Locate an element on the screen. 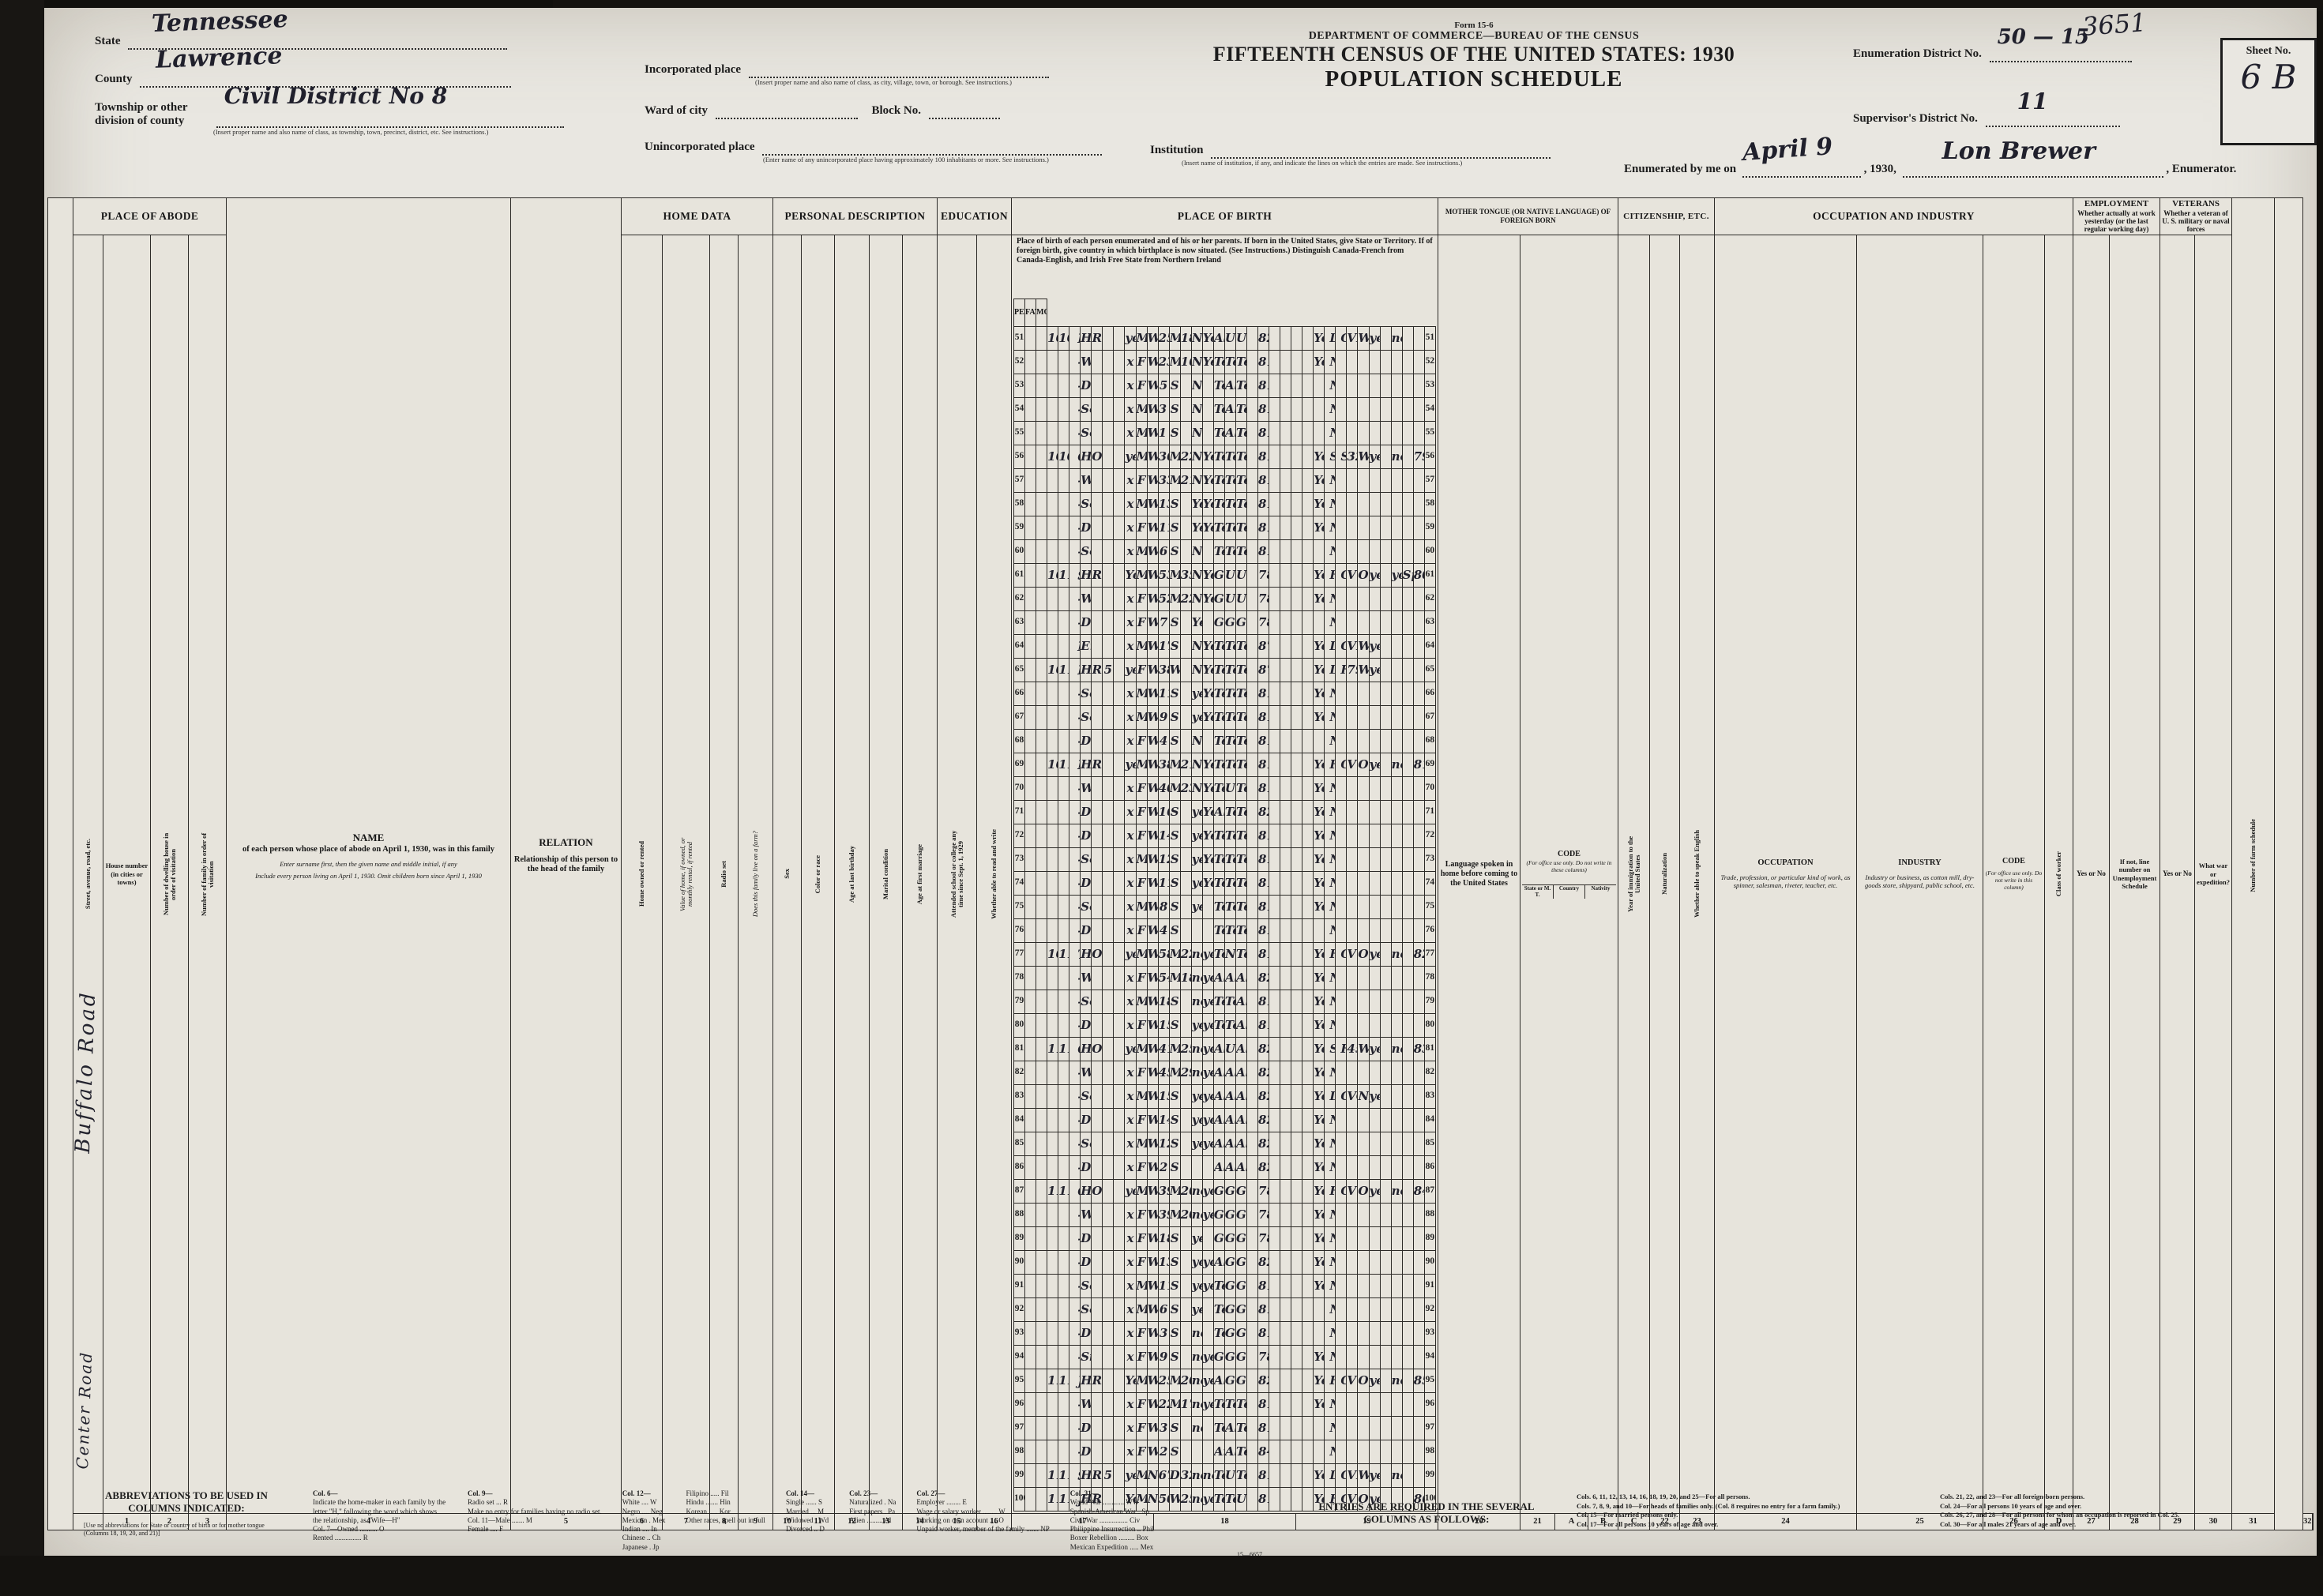  scan-edge-left is located at coordinates (22, 798).